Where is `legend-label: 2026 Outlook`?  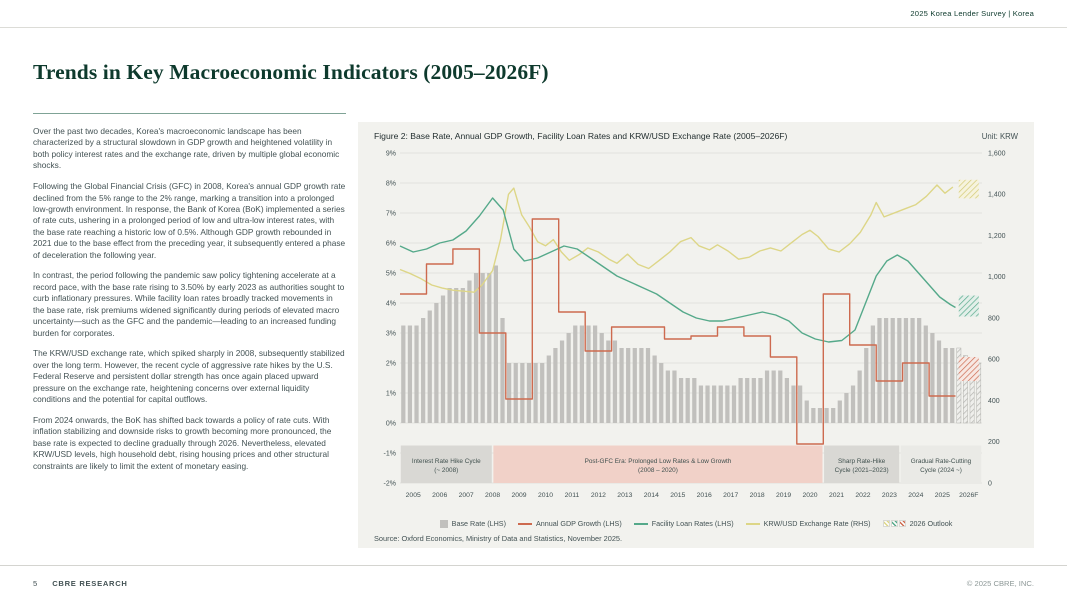
legend-label: 2026 Outlook is located at coordinates (931, 523).